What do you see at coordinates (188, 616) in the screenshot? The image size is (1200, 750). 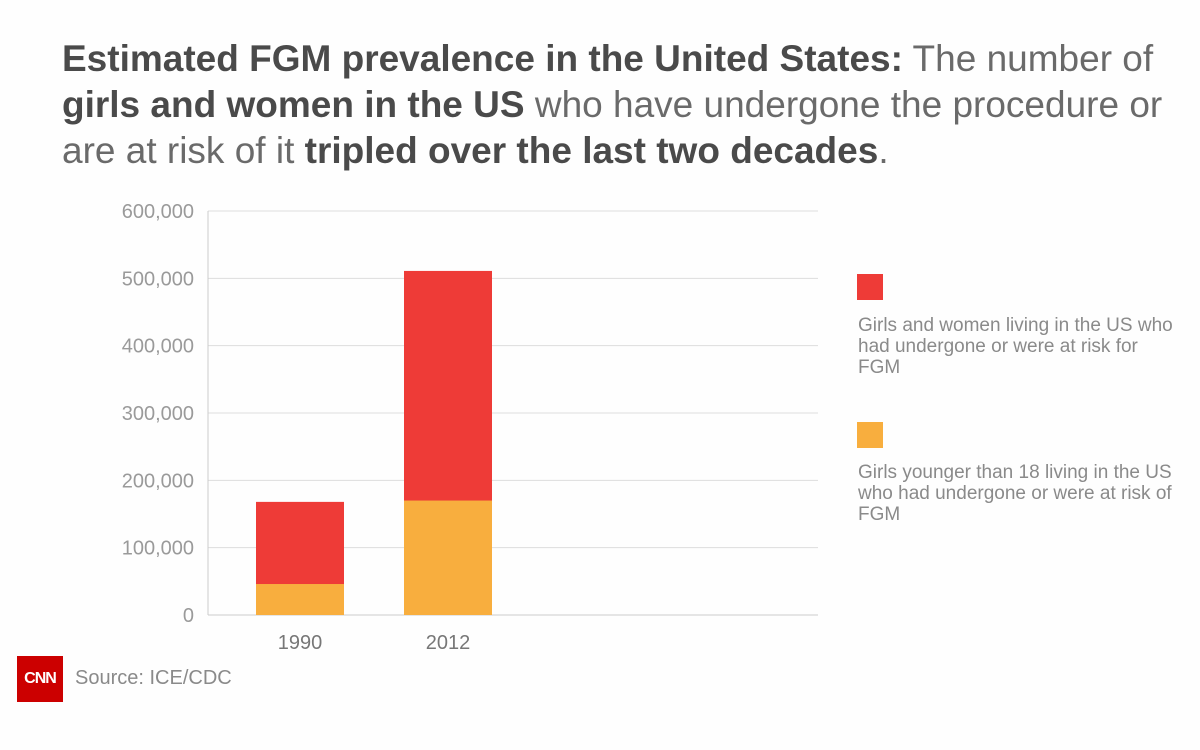 I see `y-tick-label: 0` at bounding box center [188, 616].